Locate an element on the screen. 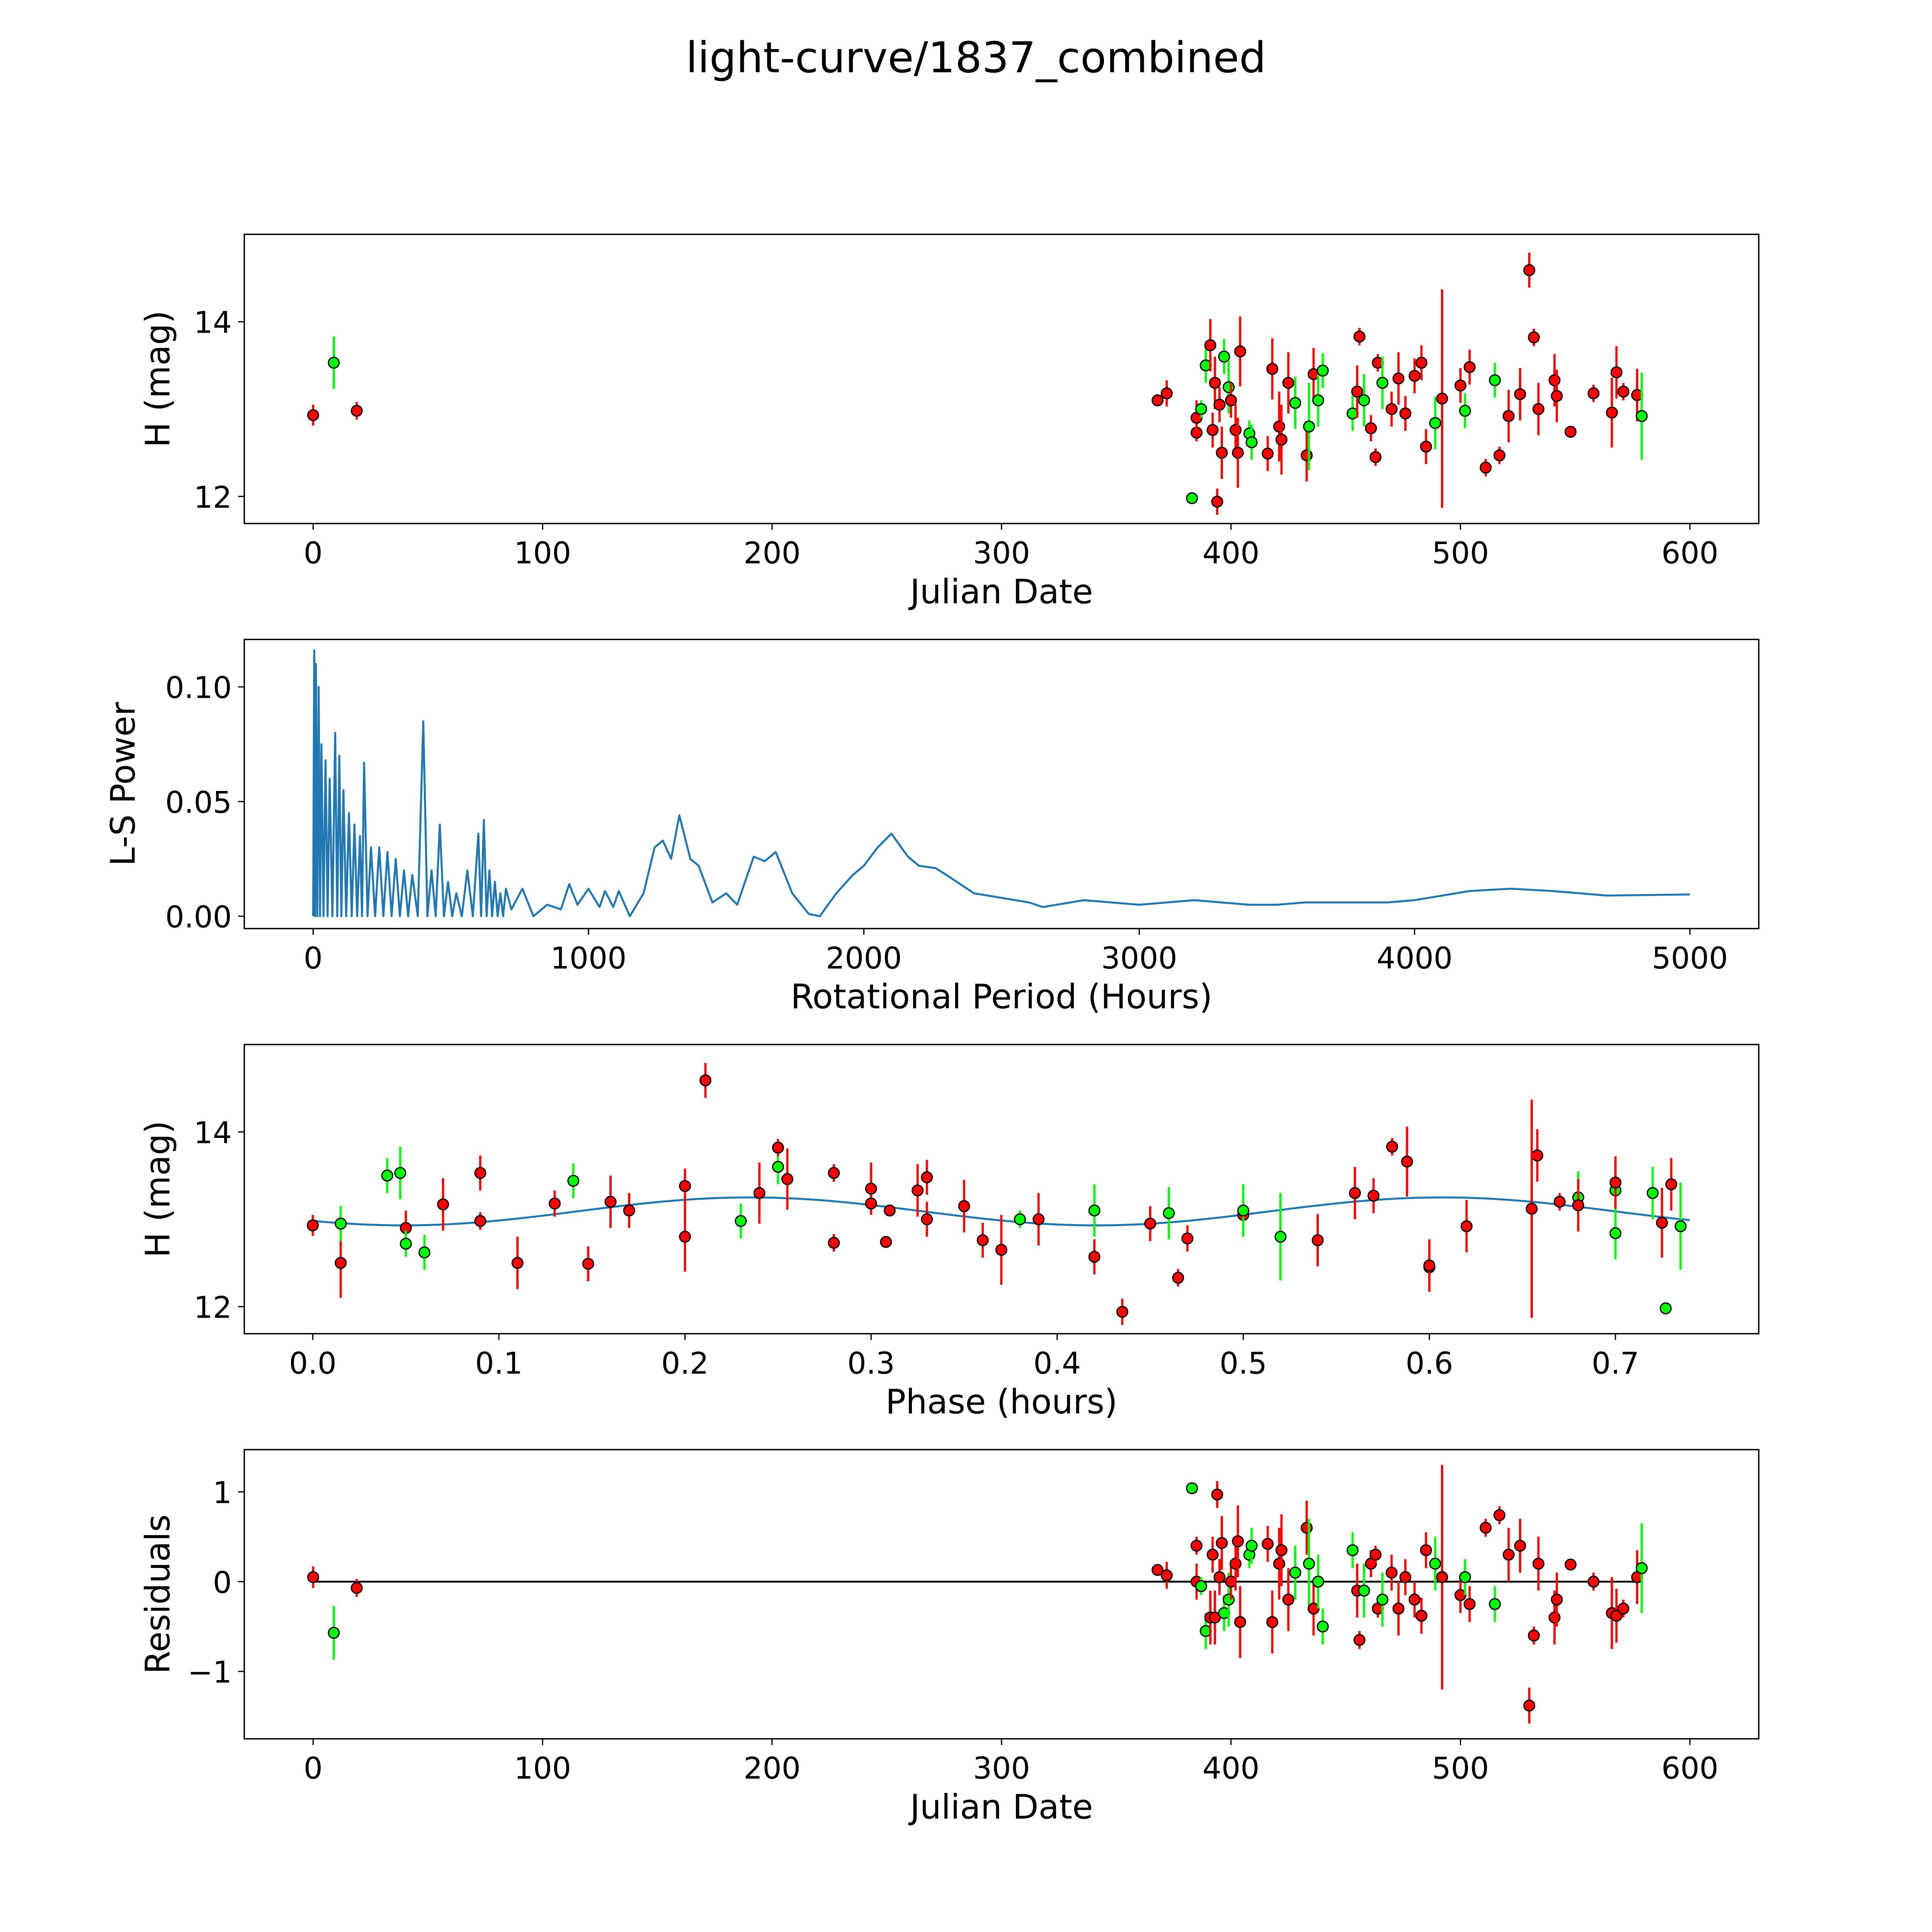 The image size is (1932, 1932). y-tick-label: 0.00 is located at coordinates (198, 918).